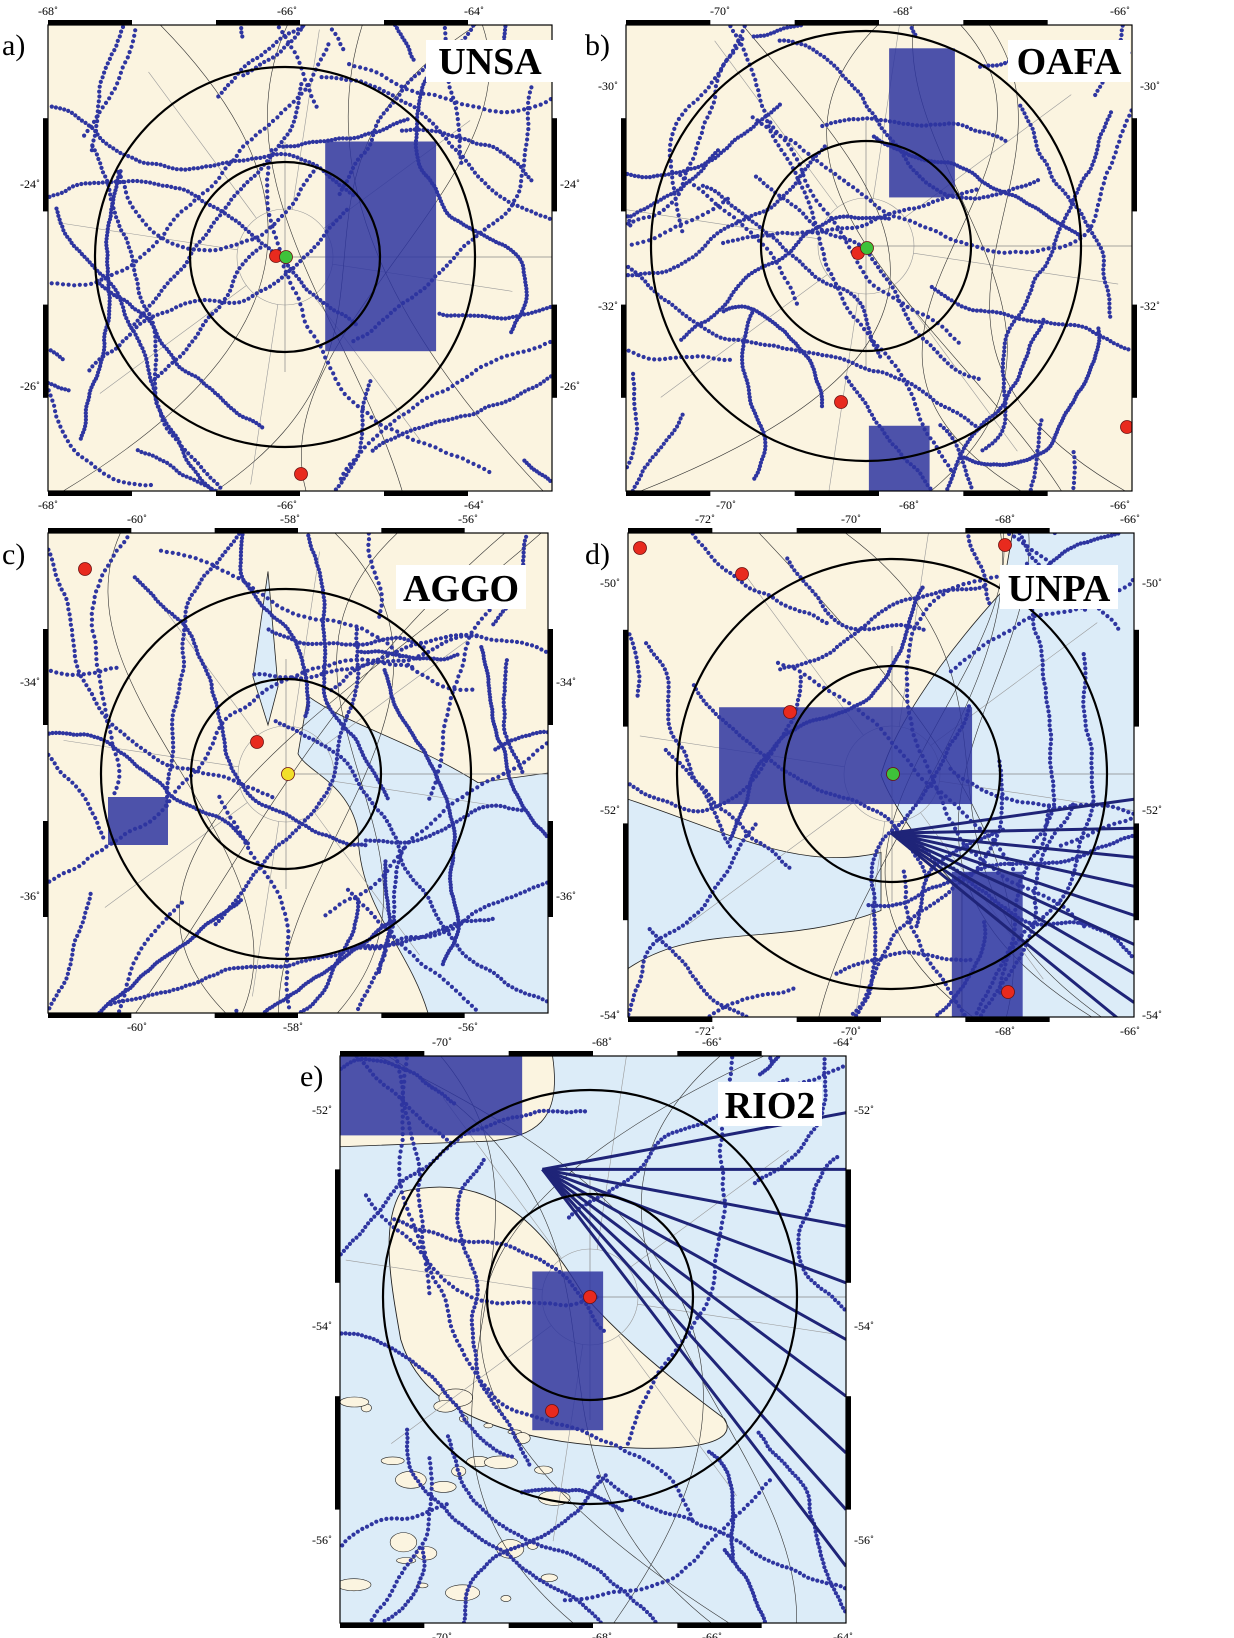 This screenshot has height=1638, width=1234. I want to click on tick-label-right: -56˚, so click(864, 1540).